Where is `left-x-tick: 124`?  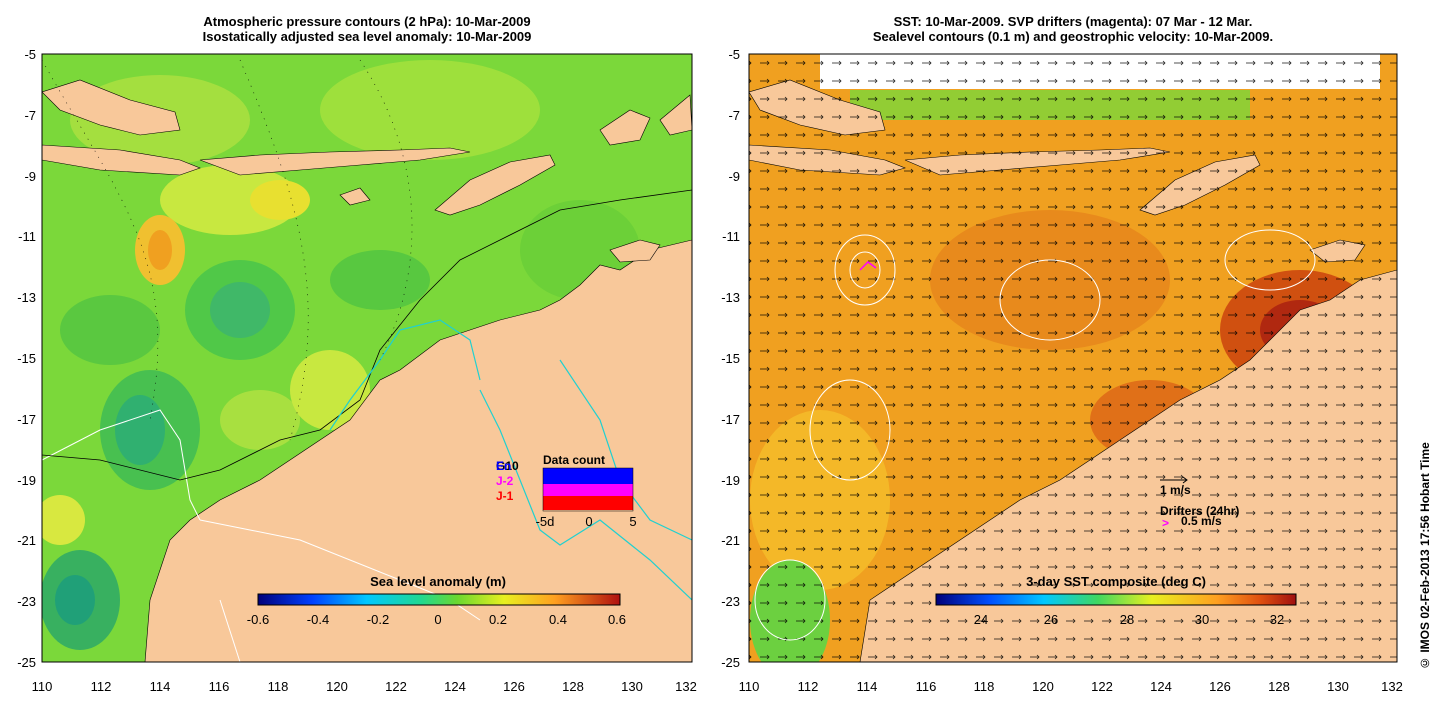 left-x-tick: 124 is located at coordinates (455, 686).